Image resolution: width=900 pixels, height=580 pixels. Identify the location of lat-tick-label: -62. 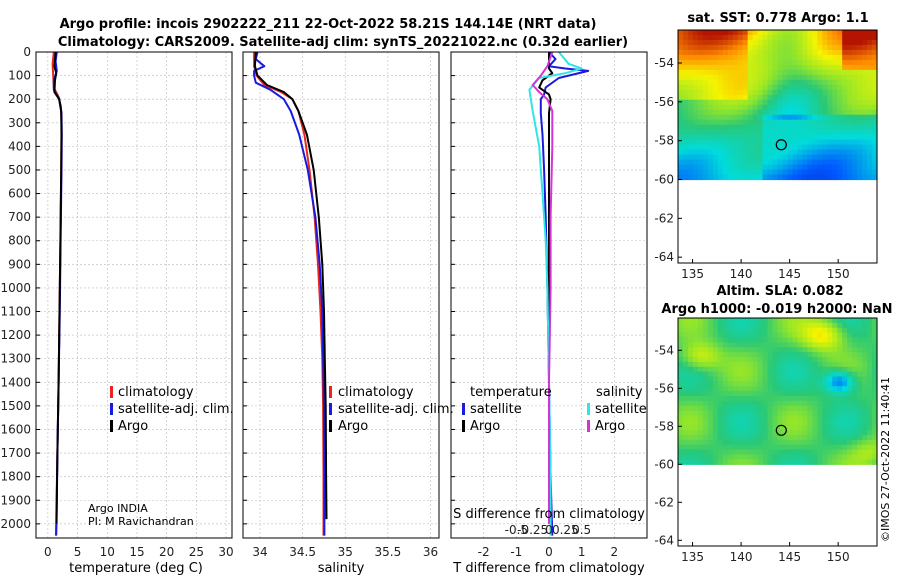
(664, 502).